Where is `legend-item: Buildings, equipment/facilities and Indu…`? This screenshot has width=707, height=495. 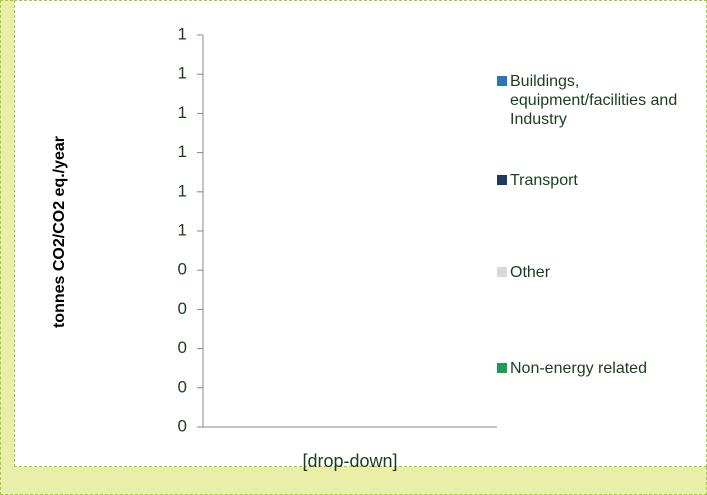
legend-item: Buildings, equipment/facilities and Indu… is located at coordinates (602, 100).